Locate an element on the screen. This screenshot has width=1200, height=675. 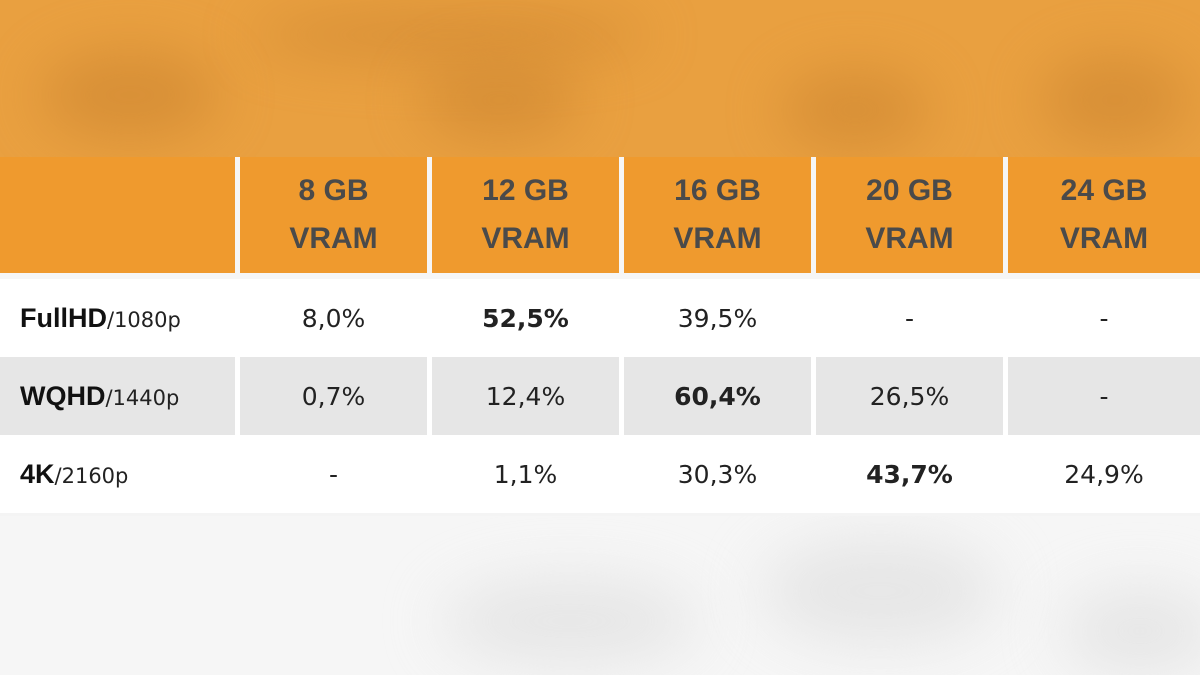
table-row: FullHD/1080p 8,0% 52,5% 39,5% - - is located at coordinates (600, 318).